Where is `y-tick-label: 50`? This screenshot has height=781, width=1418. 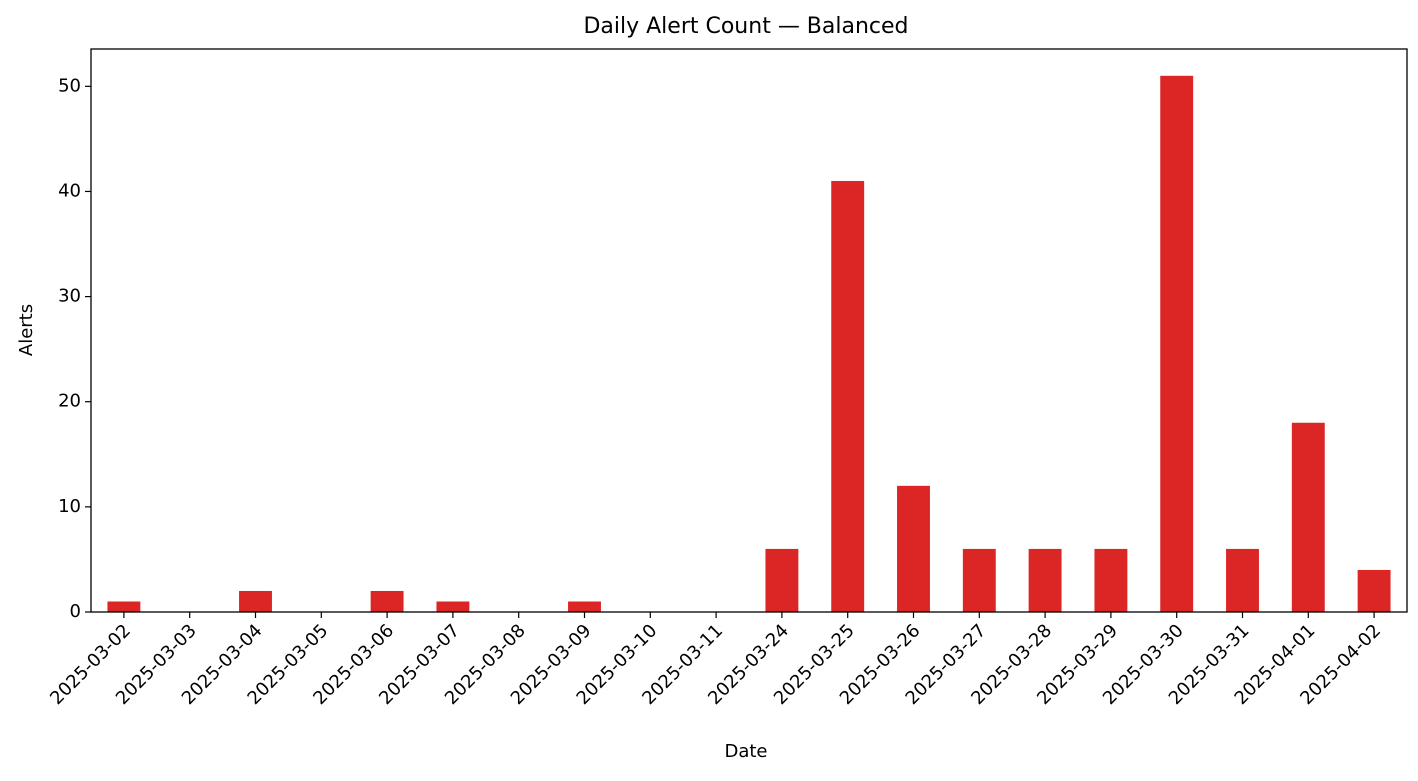 y-tick-label: 50 is located at coordinates (69, 85).